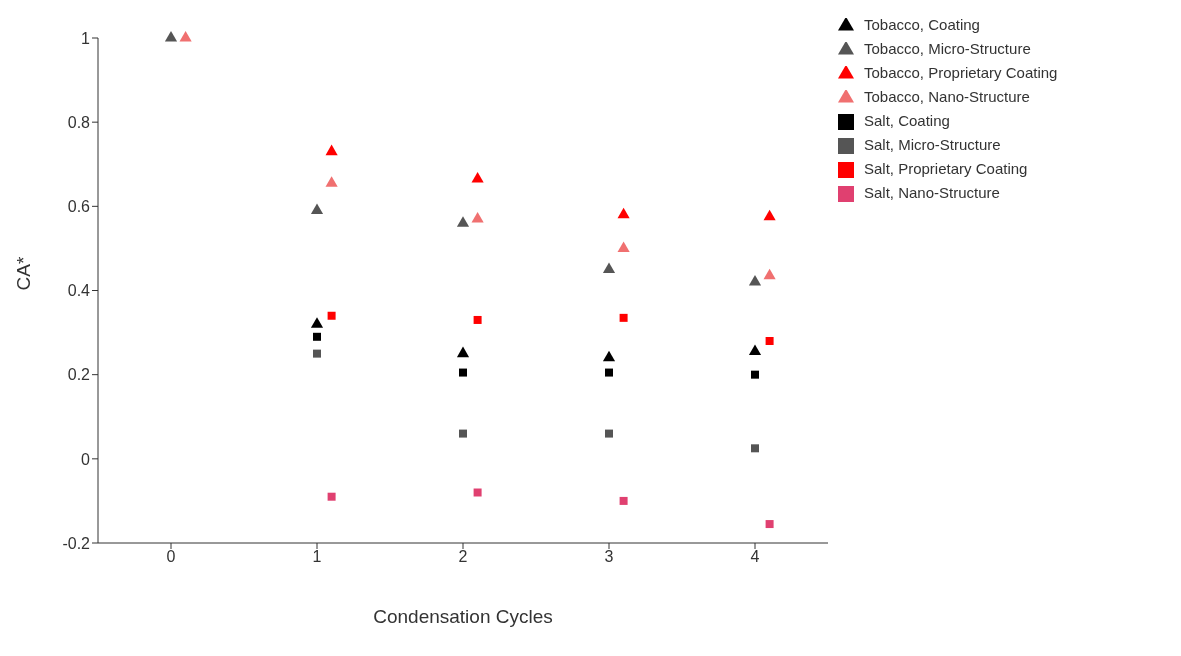 The height and width of the screenshot is (656, 1181). Describe the element at coordinates (922, 24) in the screenshot. I see `legend-label: Tobacco, Coating` at that location.